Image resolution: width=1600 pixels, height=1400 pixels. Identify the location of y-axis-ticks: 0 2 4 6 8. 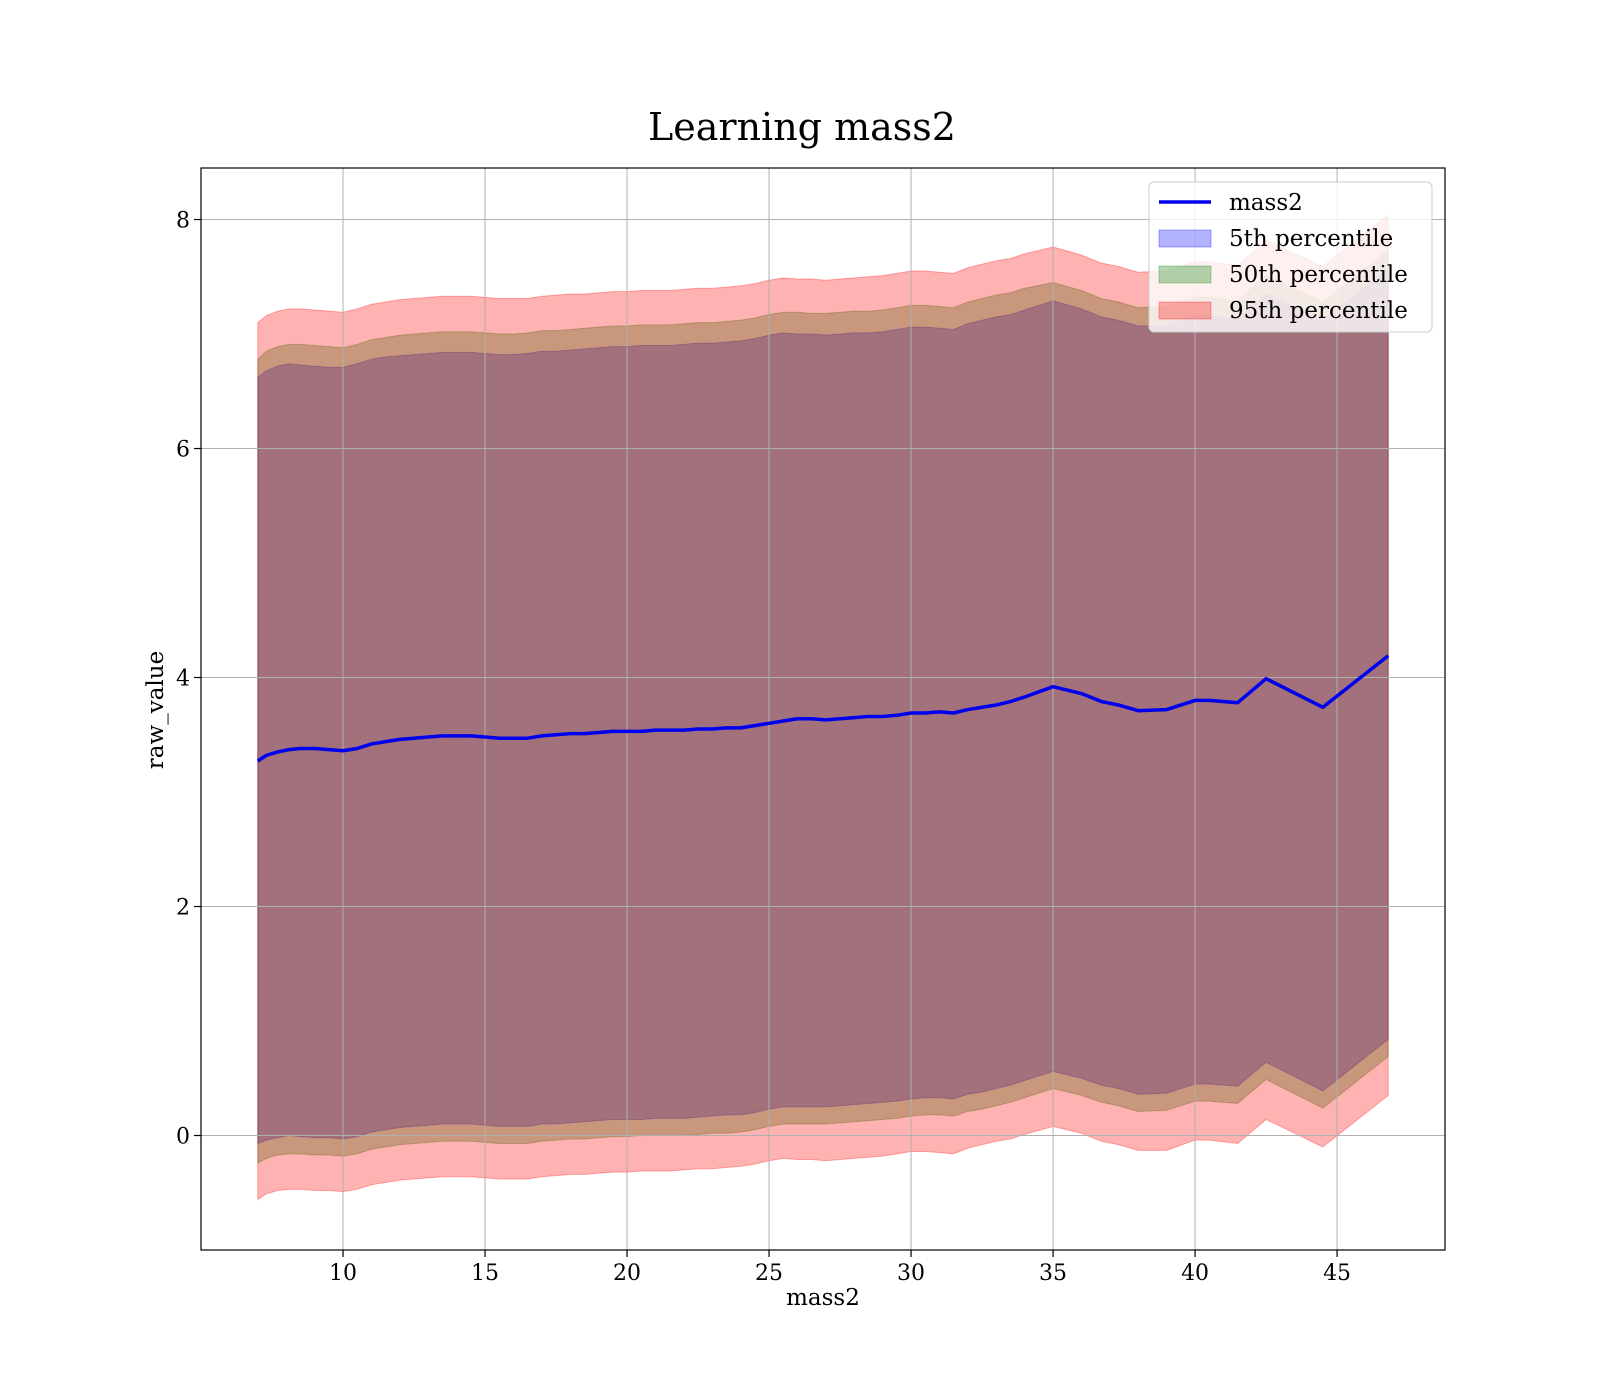
(188, 679).